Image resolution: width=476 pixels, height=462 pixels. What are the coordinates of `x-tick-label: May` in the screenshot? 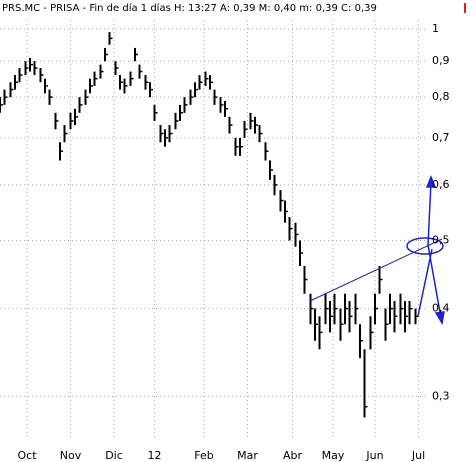 It's located at (333, 455).